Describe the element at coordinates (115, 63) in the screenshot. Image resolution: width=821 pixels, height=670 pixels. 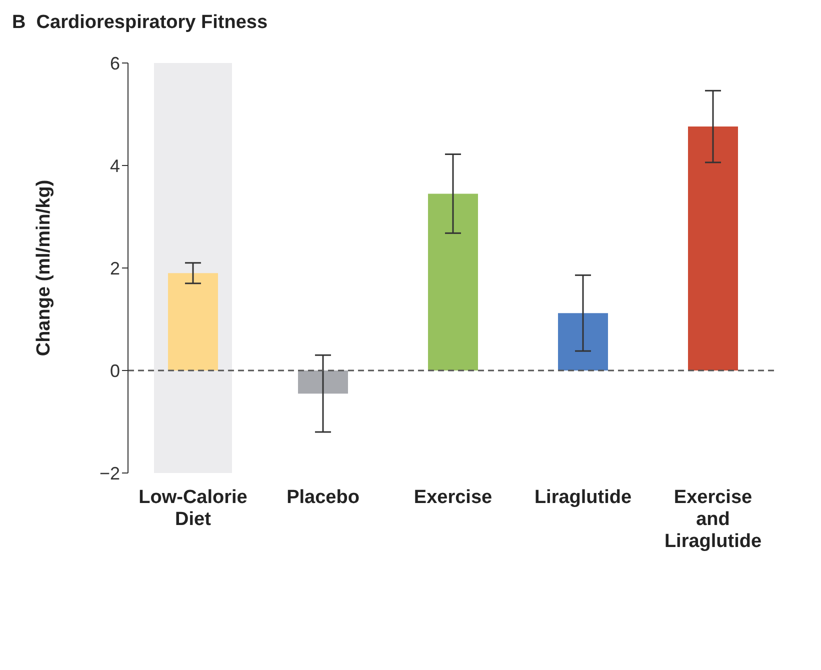
I see `y-tick-label: 6` at that location.